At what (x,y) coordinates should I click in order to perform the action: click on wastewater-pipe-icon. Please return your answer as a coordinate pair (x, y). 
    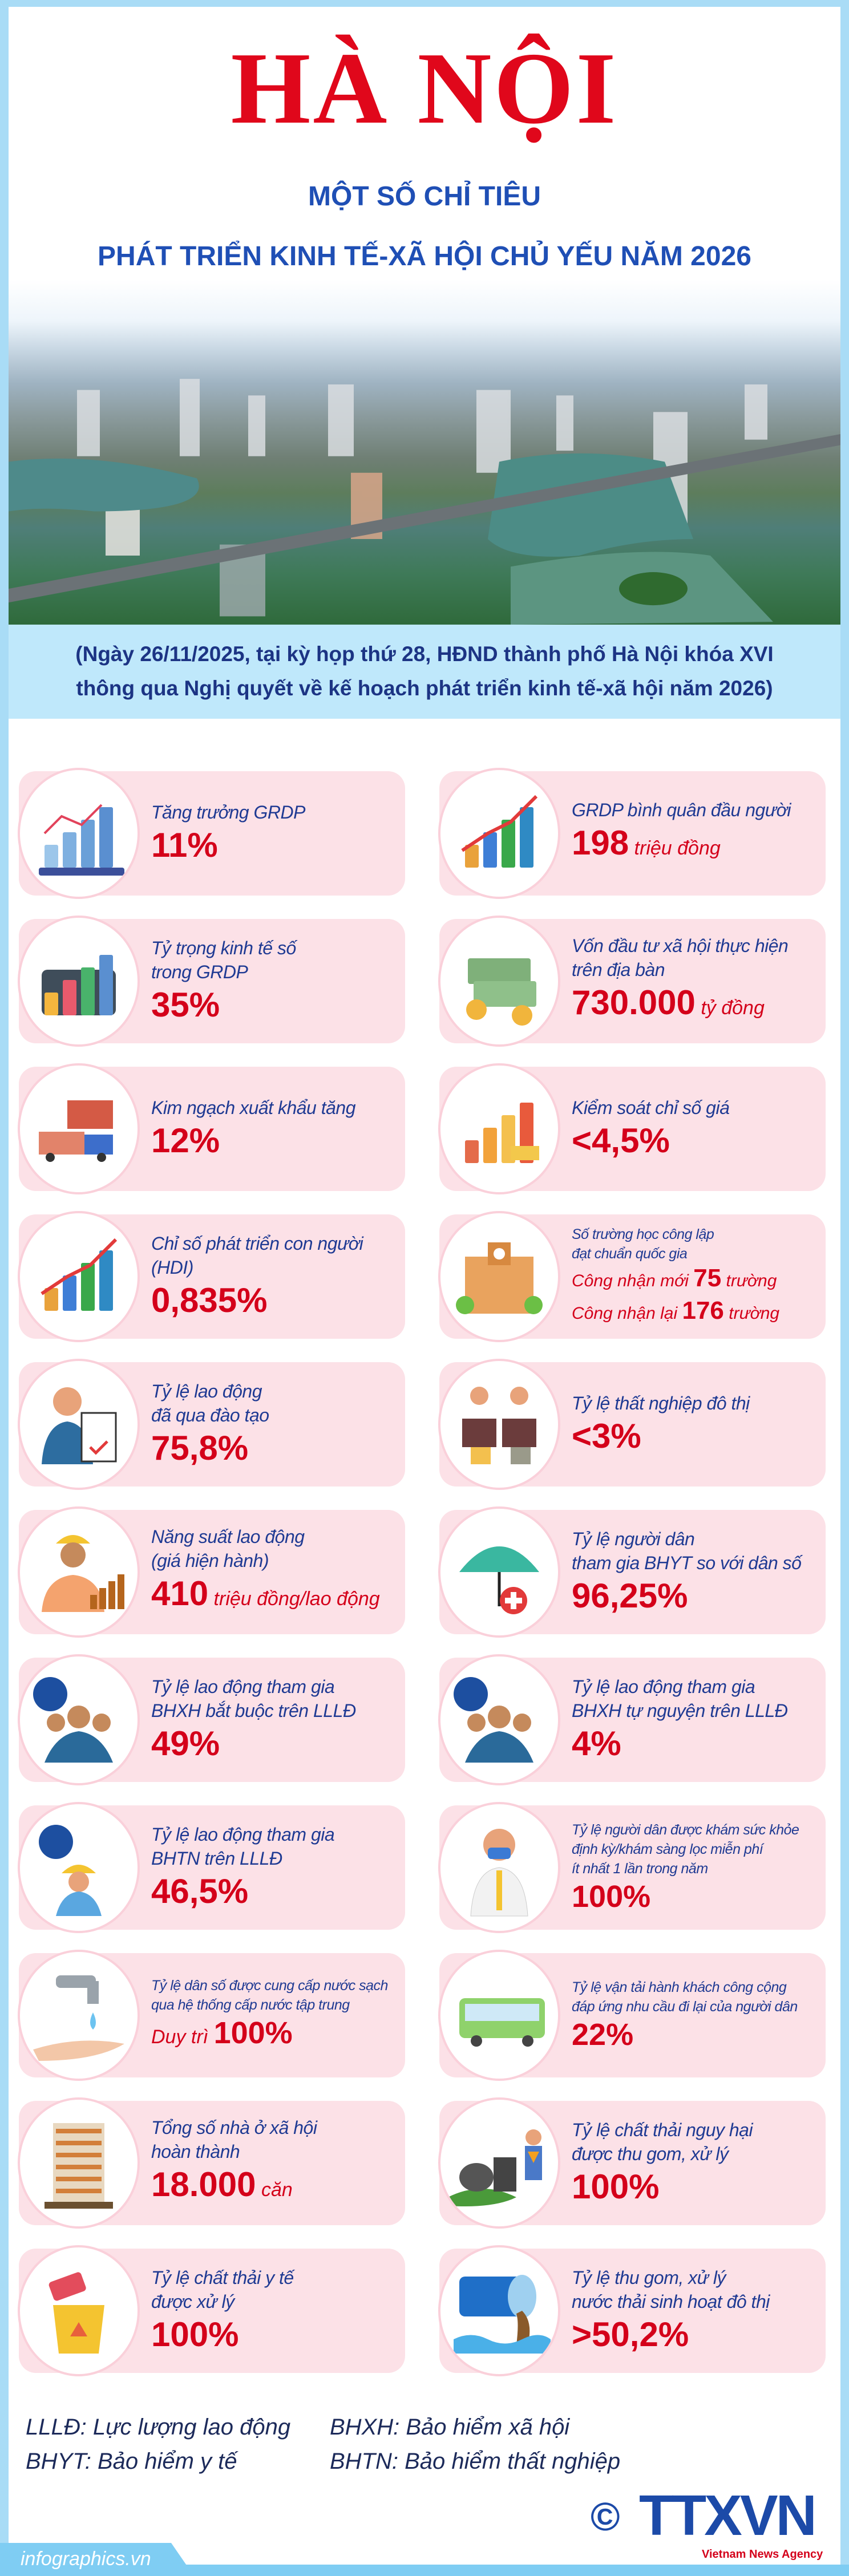
    Looking at the image, I should click on (499, 2310).